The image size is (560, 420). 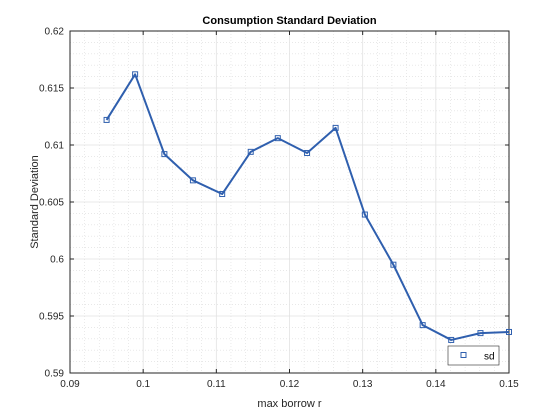 What do you see at coordinates (55, 374) in the screenshot?
I see `y-tick-label: 0.59` at bounding box center [55, 374].